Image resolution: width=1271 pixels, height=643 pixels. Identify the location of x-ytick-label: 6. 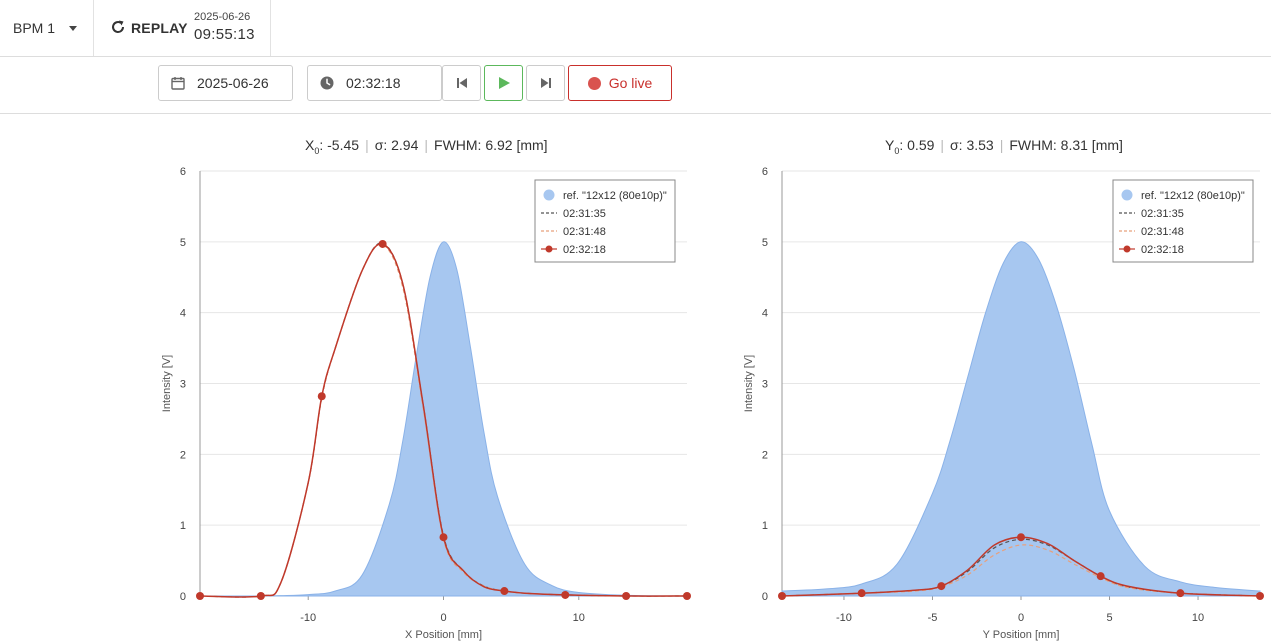
(183, 172).